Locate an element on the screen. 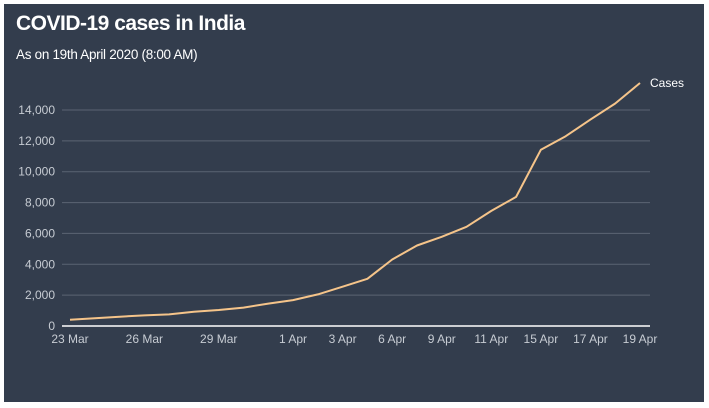 This screenshot has width=709, height=408. chart-title: COVID-19 cases in India is located at coordinates (130, 23).